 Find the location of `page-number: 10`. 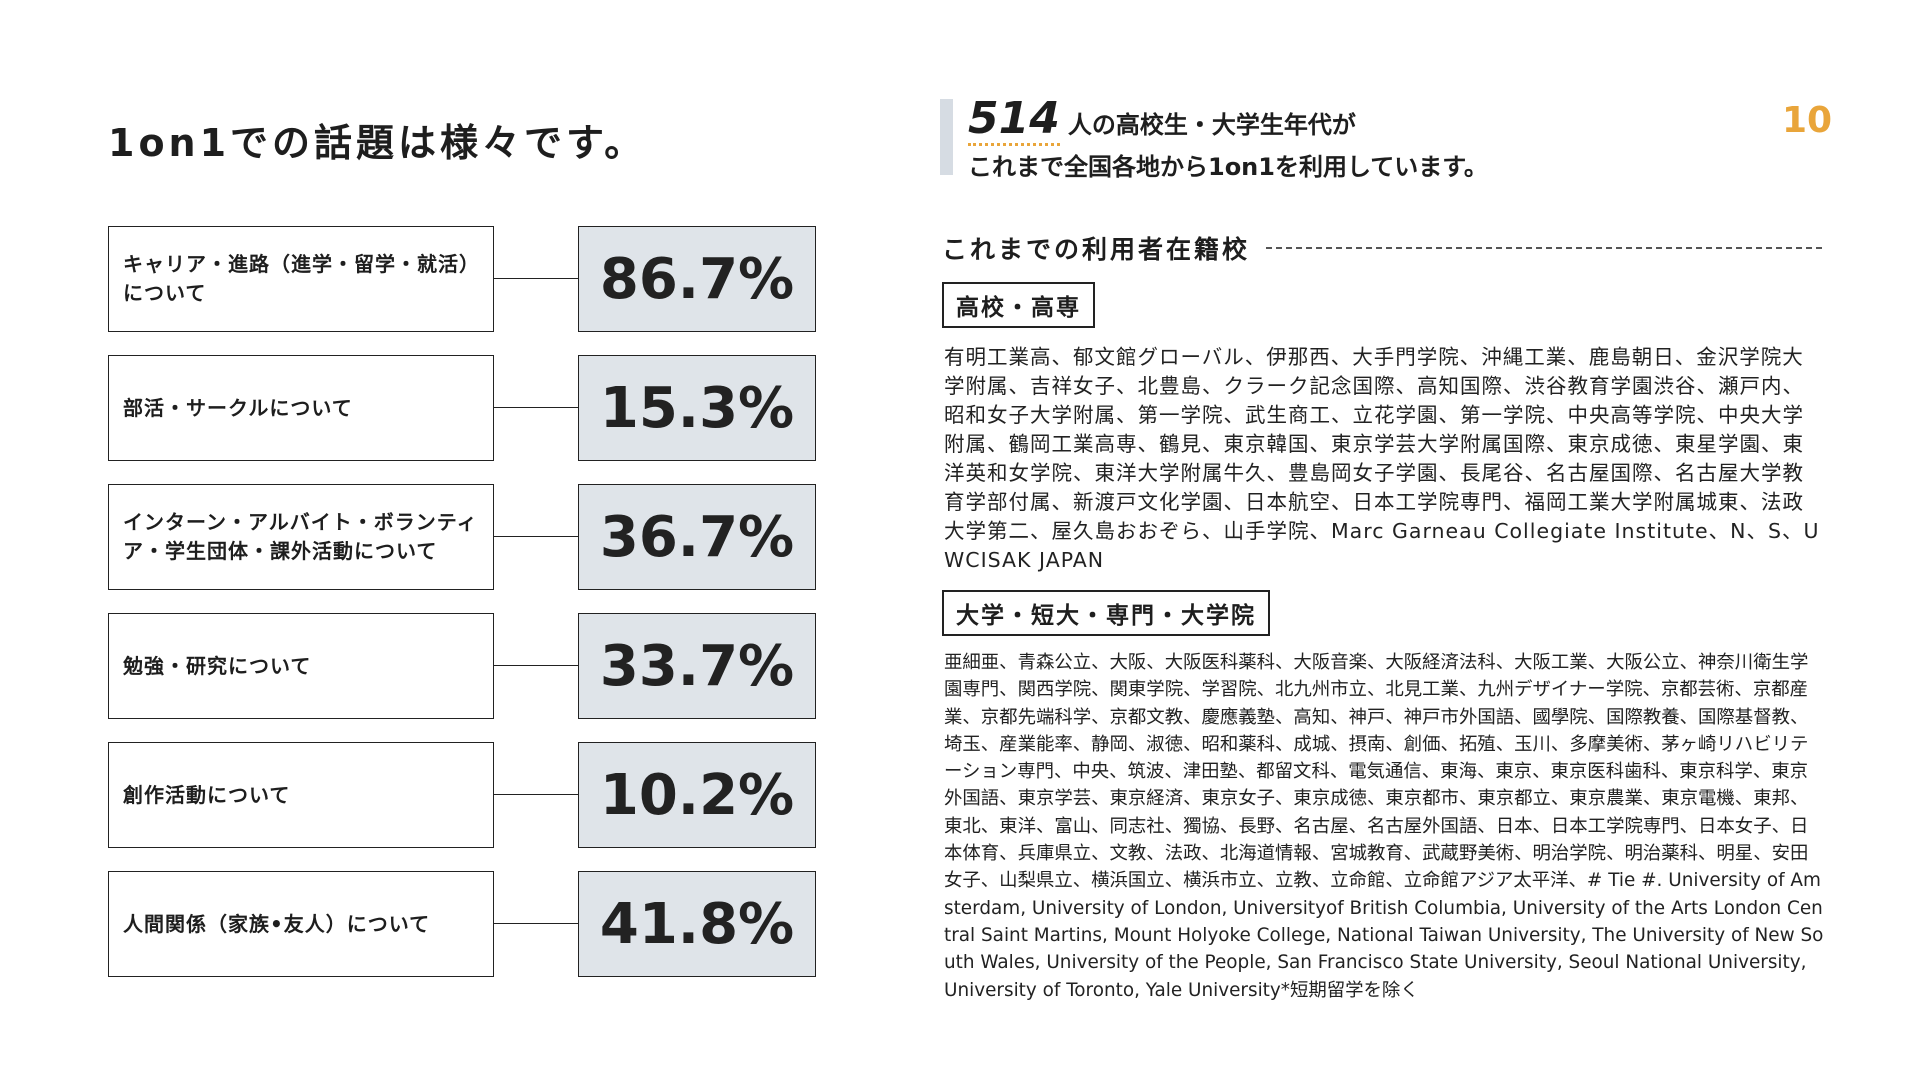

page-number: 10 is located at coordinates (1807, 120).